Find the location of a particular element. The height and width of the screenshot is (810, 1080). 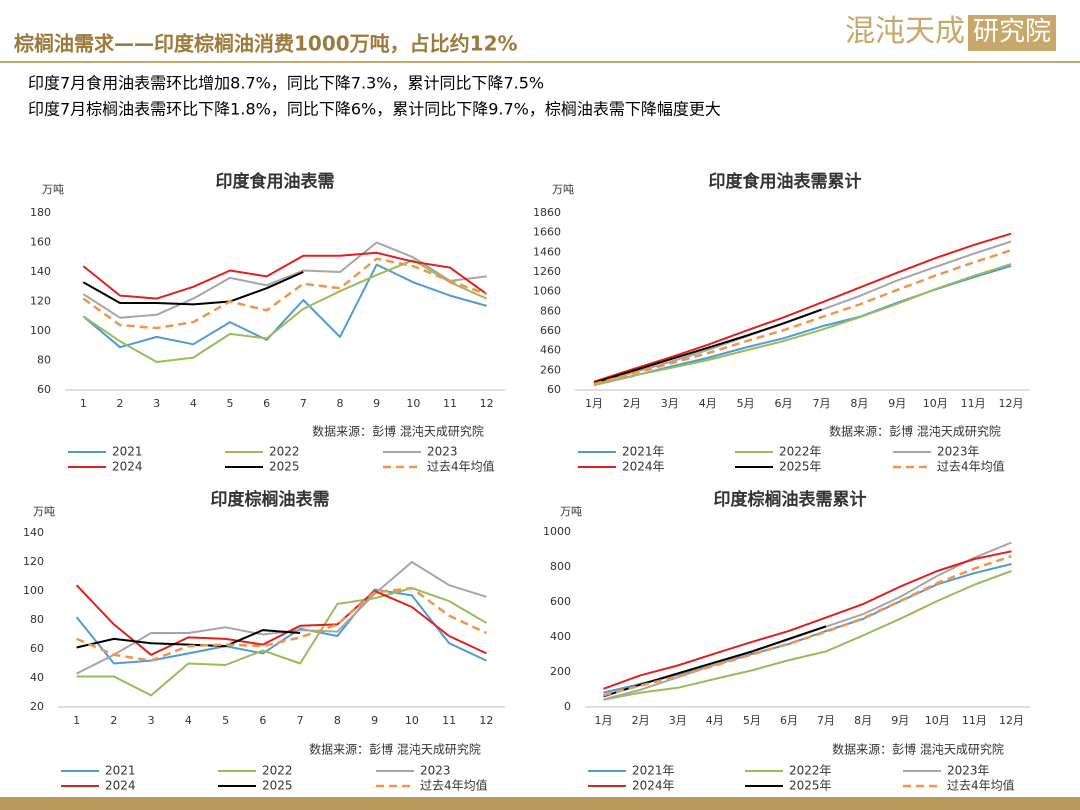

chart-title: 印度棕榈油表需 is located at coordinates (270, 499).